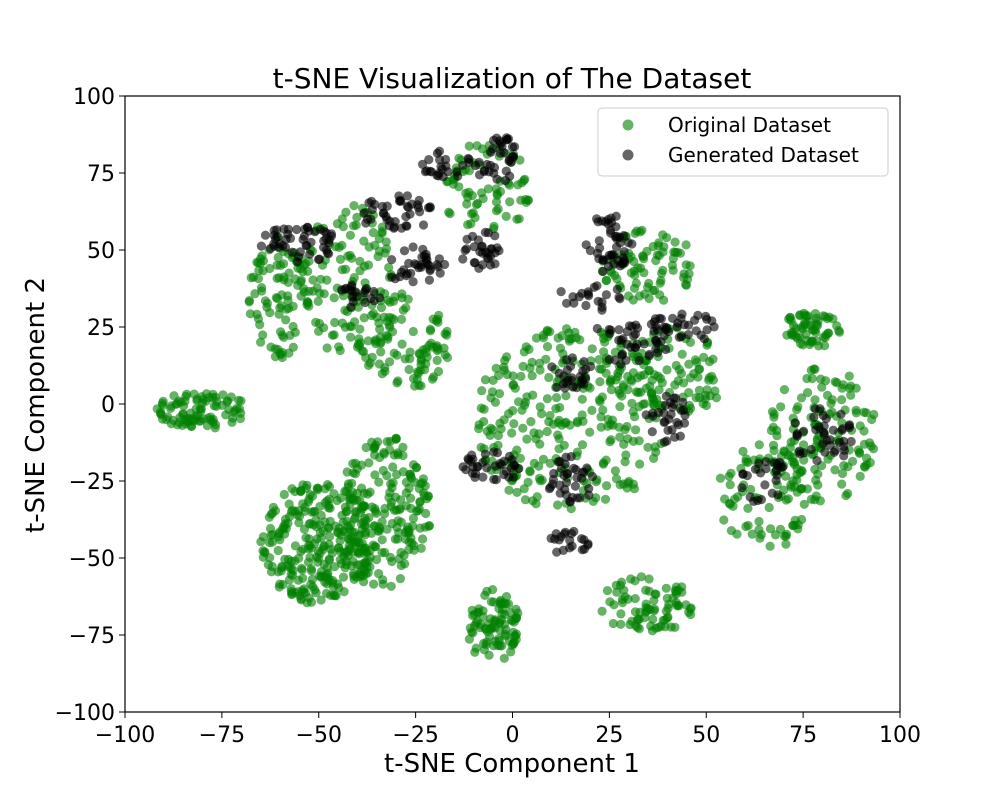 This screenshot has height=805, width=1000. I want to click on legend-box, so click(743, 142).